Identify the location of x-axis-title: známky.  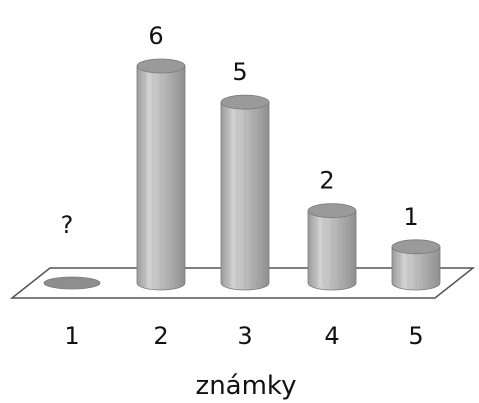
(246, 386).